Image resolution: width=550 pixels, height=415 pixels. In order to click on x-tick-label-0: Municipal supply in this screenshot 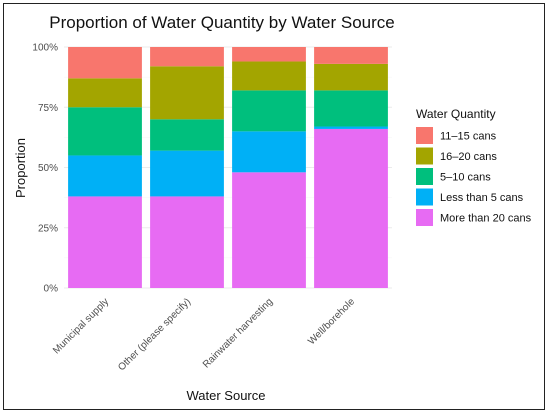, I will do `click(81, 326)`.